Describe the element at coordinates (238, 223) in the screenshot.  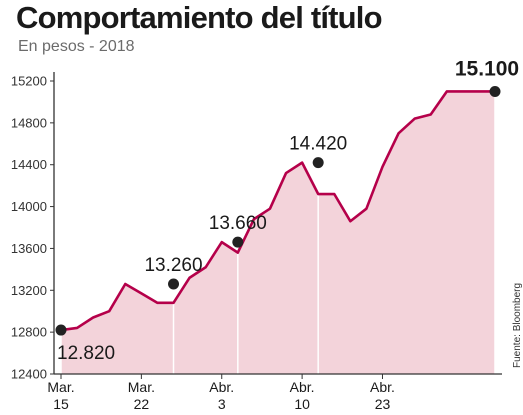
I see `data-label-2: 13.660` at that location.